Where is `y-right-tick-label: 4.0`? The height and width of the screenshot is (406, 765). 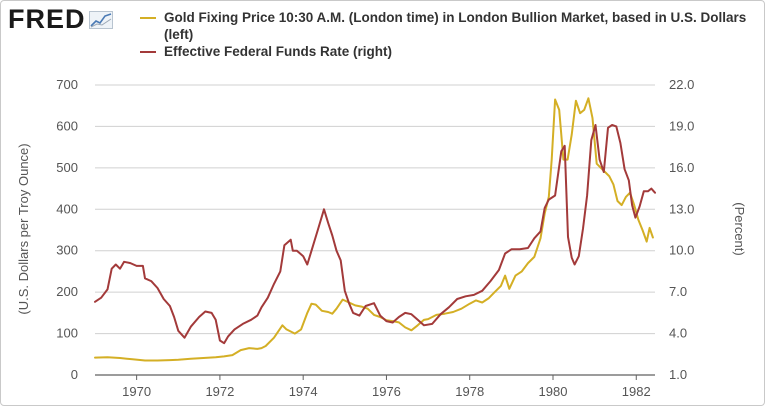
y-right-tick-label: 4.0 is located at coordinates (678, 333).